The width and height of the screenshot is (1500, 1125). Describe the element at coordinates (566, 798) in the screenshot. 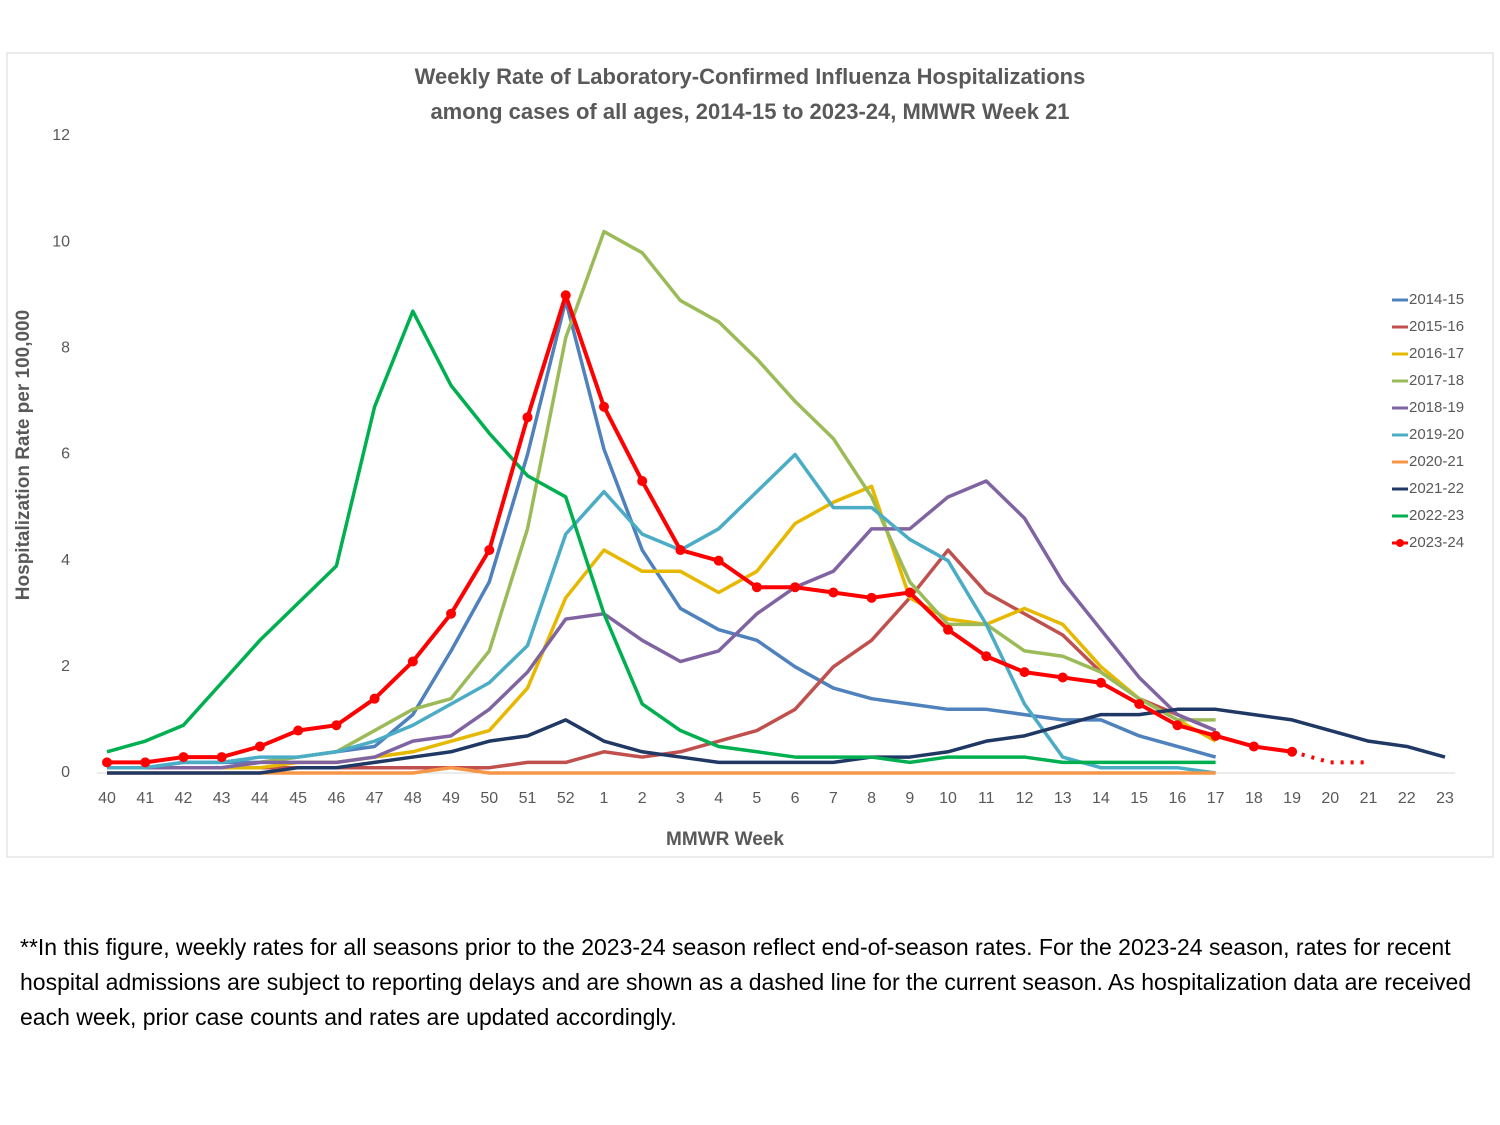

I see `x-tick-label: 52` at that location.